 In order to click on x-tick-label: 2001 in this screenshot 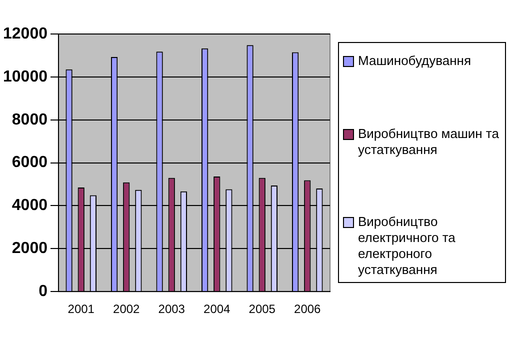, I will do `click(81, 309)`.